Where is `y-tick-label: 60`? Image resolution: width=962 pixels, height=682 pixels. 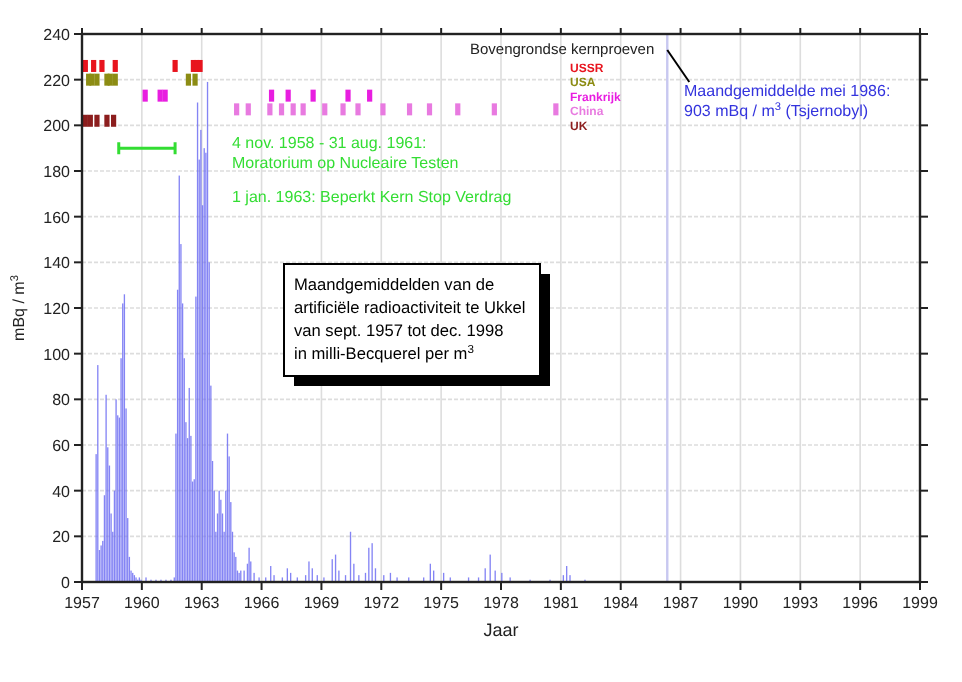 y-tick-label: 60 is located at coordinates (62, 446).